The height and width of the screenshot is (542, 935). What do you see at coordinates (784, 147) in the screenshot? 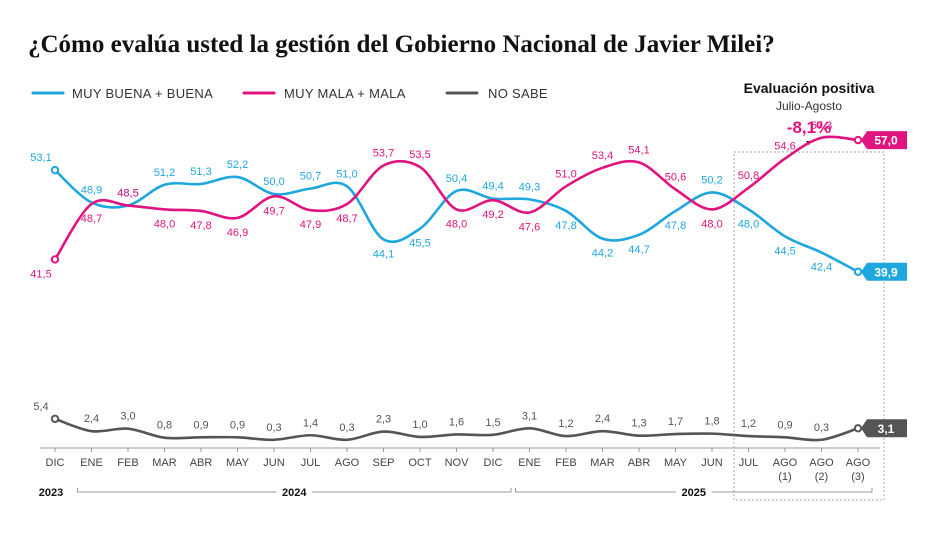
I see `series-negative-value-label: 54,6` at bounding box center [784, 147].